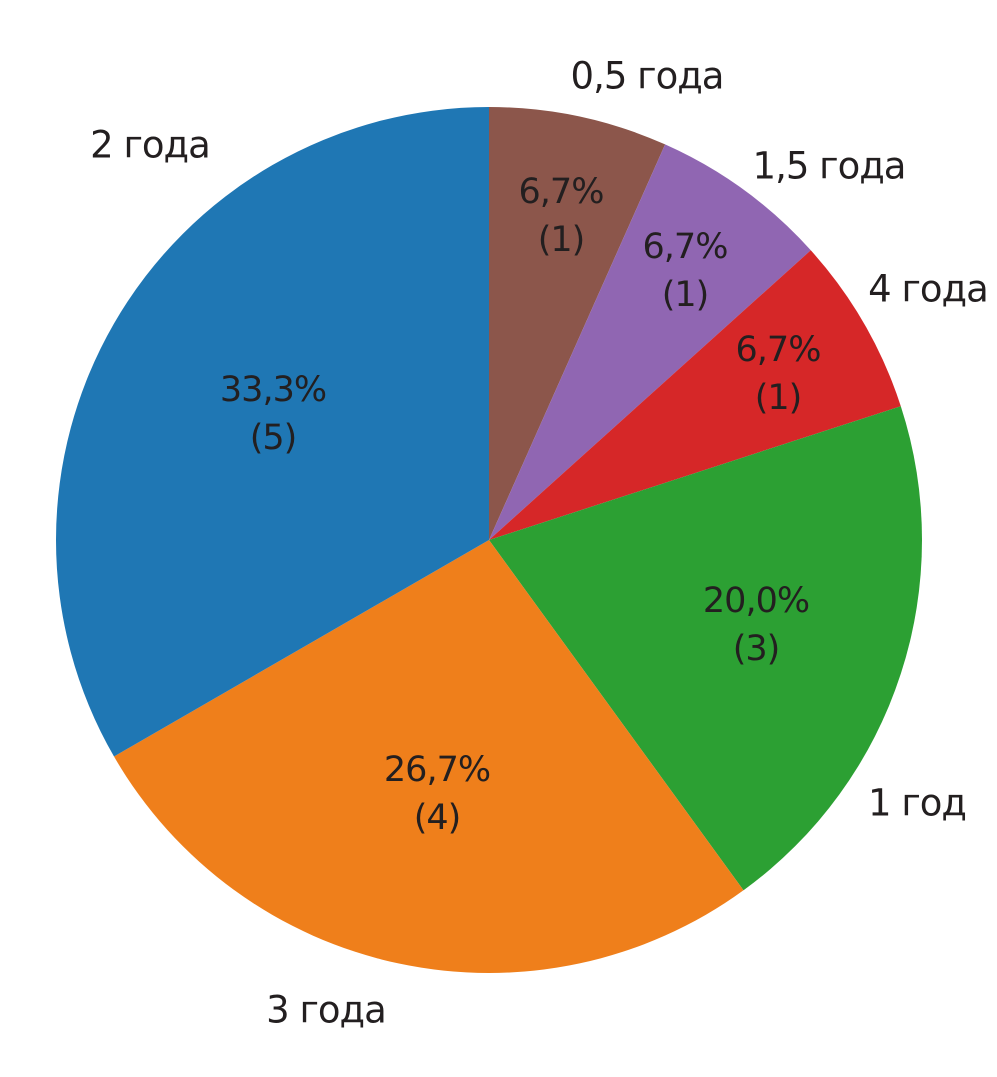 The width and height of the screenshot is (997, 1077). Describe the element at coordinates (326, 1010) in the screenshot. I see `slice-category-label-4: 3 года` at that location.